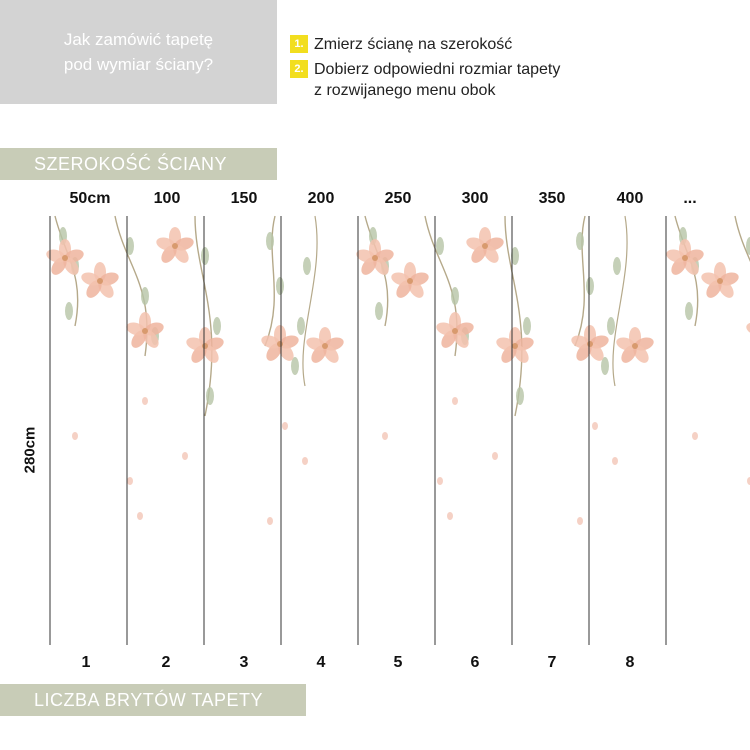 The image size is (750, 750). Describe the element at coordinates (405, 90) in the screenshot. I see `step-2-text-line-2: z rozwijanego menu obok` at that location.